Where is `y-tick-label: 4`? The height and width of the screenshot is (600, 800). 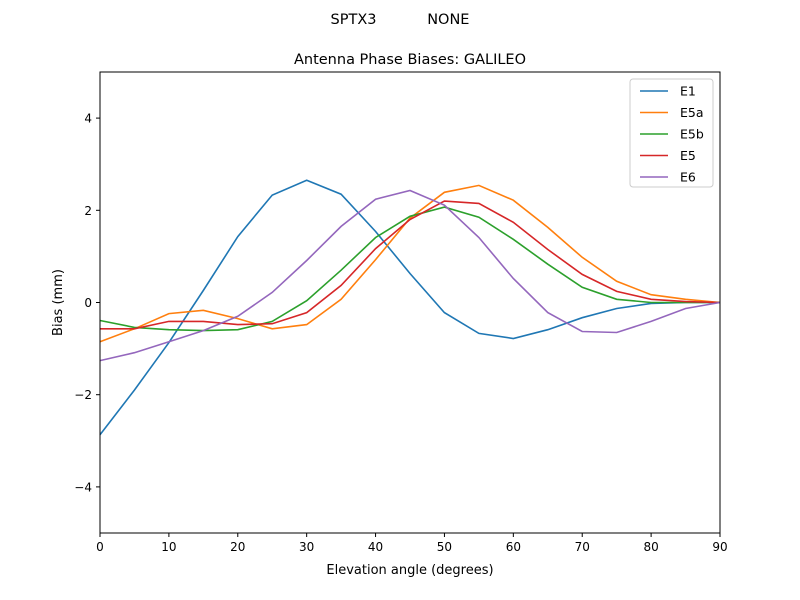 y-tick-label: 4 is located at coordinates (88, 119).